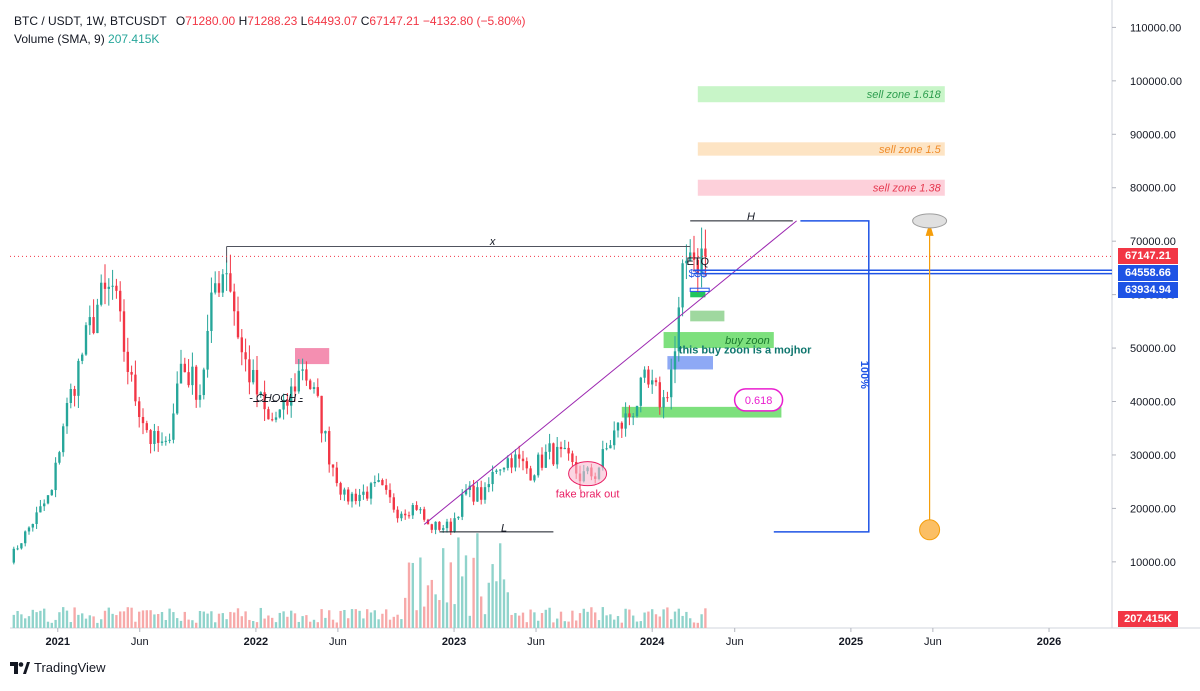 This screenshot has width=1200, height=691. Describe the element at coordinates (1153, 403) in the screenshot. I see `y-tick-label: 40000.00` at that location.